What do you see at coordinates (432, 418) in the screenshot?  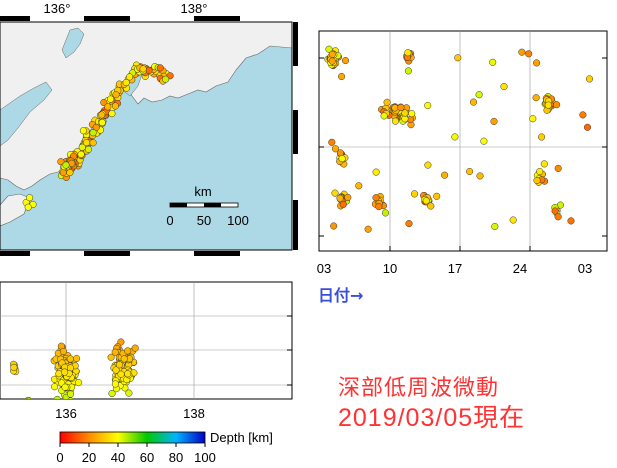 I see `caption-date: 2019/03/05現在` at bounding box center [432, 418].